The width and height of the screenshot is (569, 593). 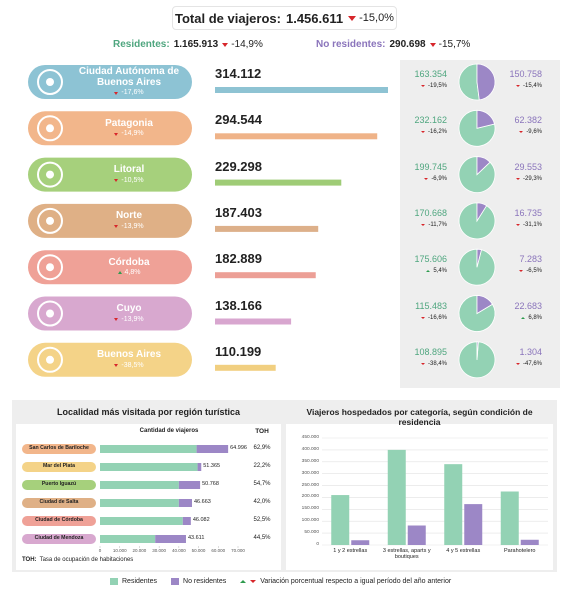 I want to click on x-tick-label: 20.000, so click(x=139, y=550).